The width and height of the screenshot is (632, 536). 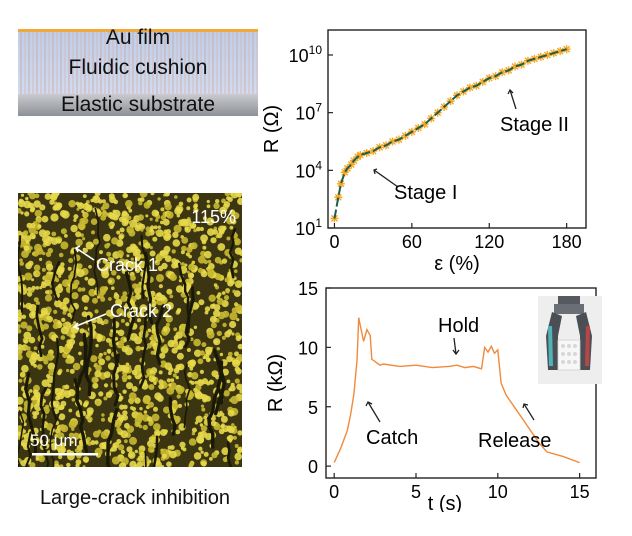 What do you see at coordinates (138, 37) in the screenshot?
I see `au-film-label: Au film` at bounding box center [138, 37].